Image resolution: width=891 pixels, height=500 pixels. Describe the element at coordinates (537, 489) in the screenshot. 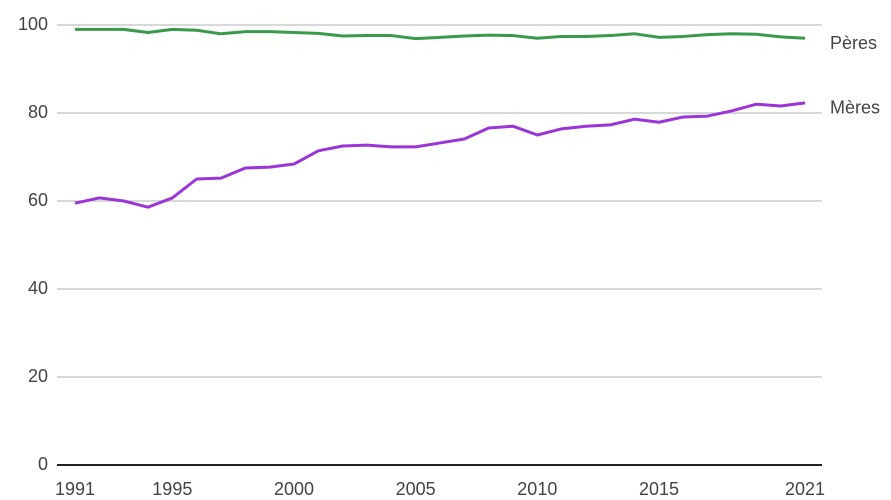

I see `x-tick-label: 2010` at that location.